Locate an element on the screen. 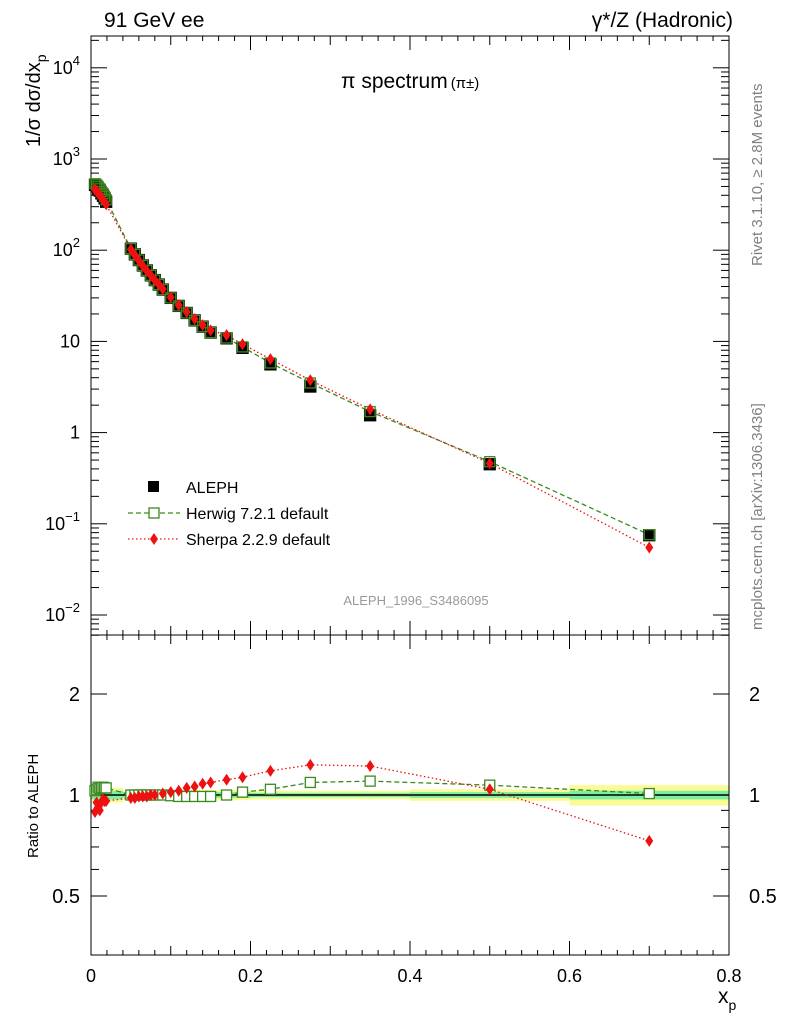 The width and height of the screenshot is (786, 1024). ratio-y-tick-label: 2 is located at coordinates (74, 695).